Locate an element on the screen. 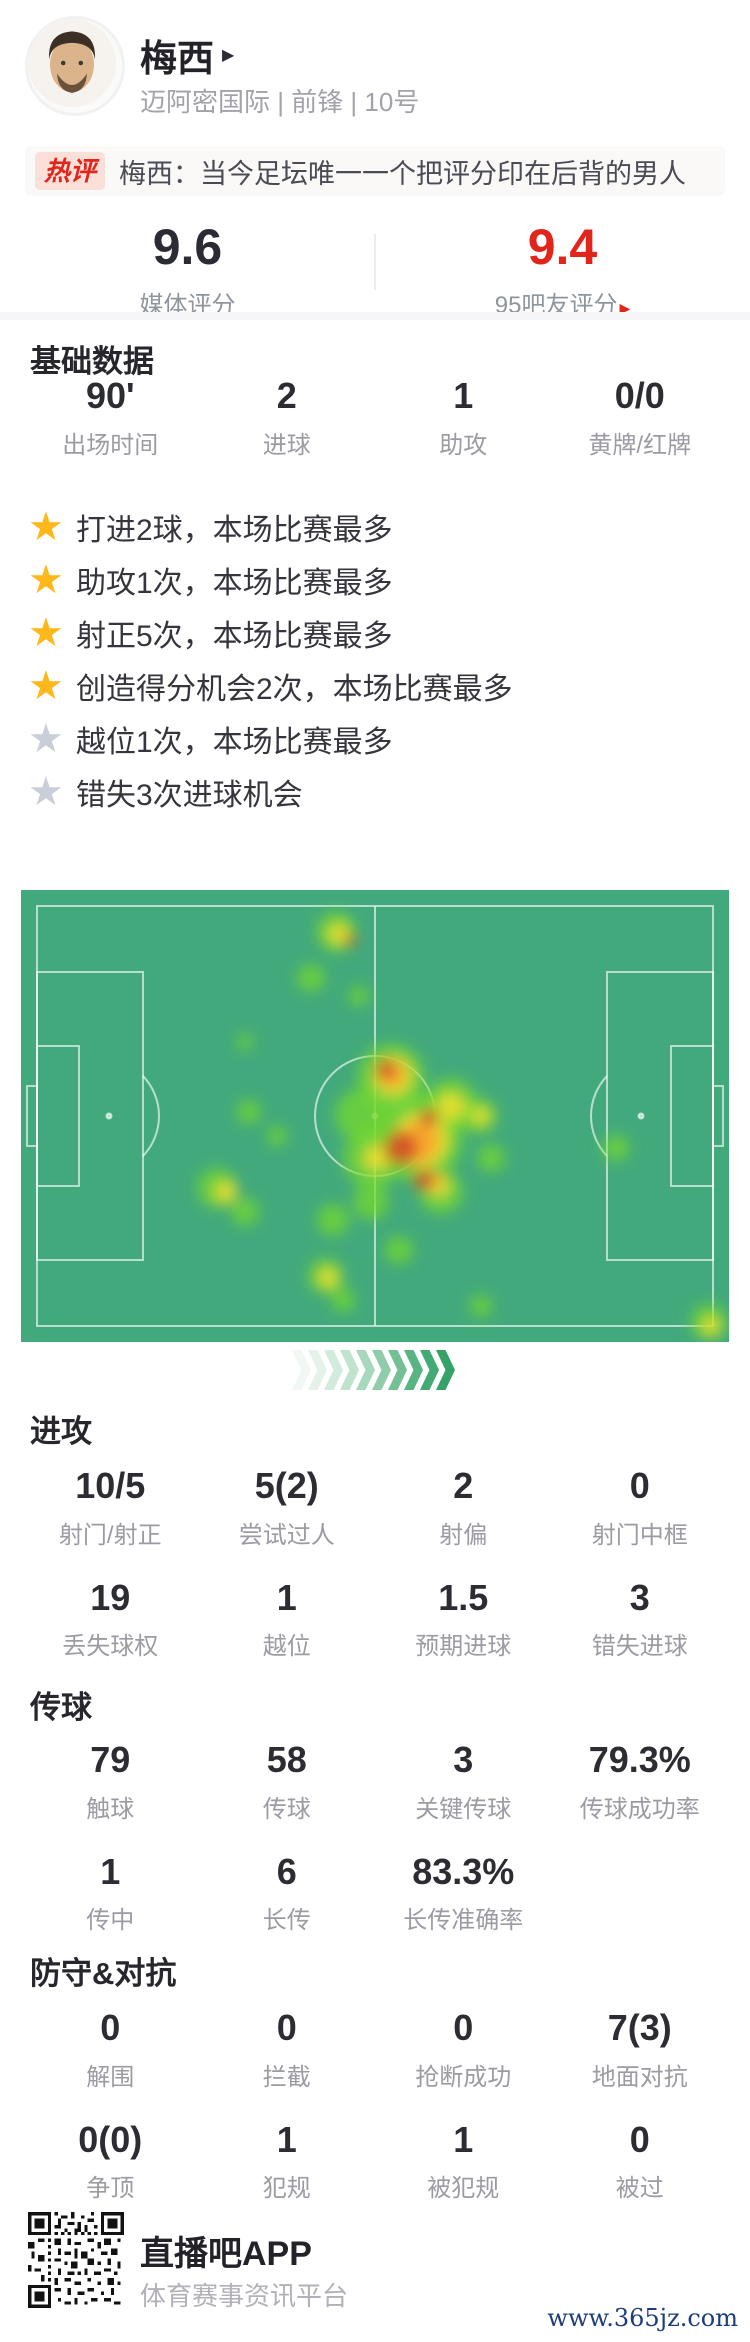 Image resolution: width=750 pixels, height=2342 pixels. stat-cell: 0 被过 is located at coordinates (640, 2161).